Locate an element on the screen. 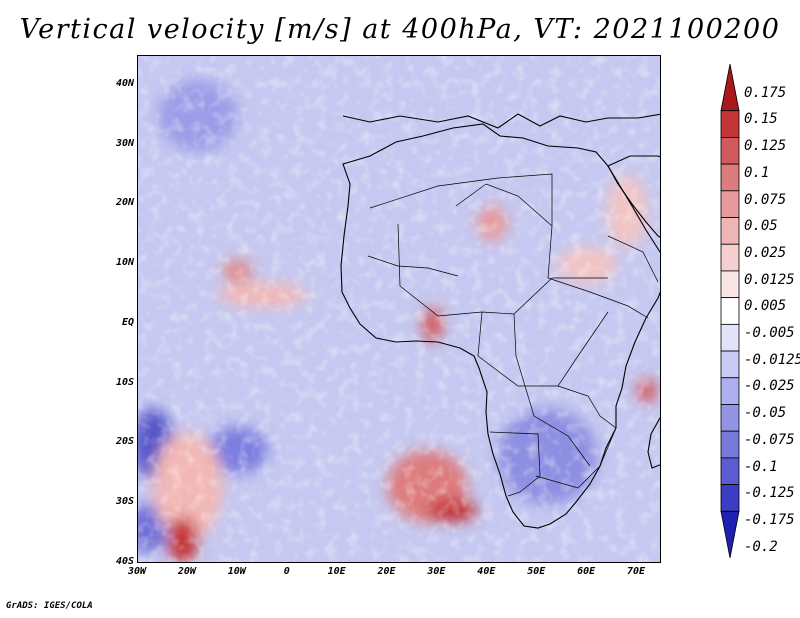 The width and height of the screenshot is (800, 618). colorbar-label: 0.175 is located at coordinates (765, 92).